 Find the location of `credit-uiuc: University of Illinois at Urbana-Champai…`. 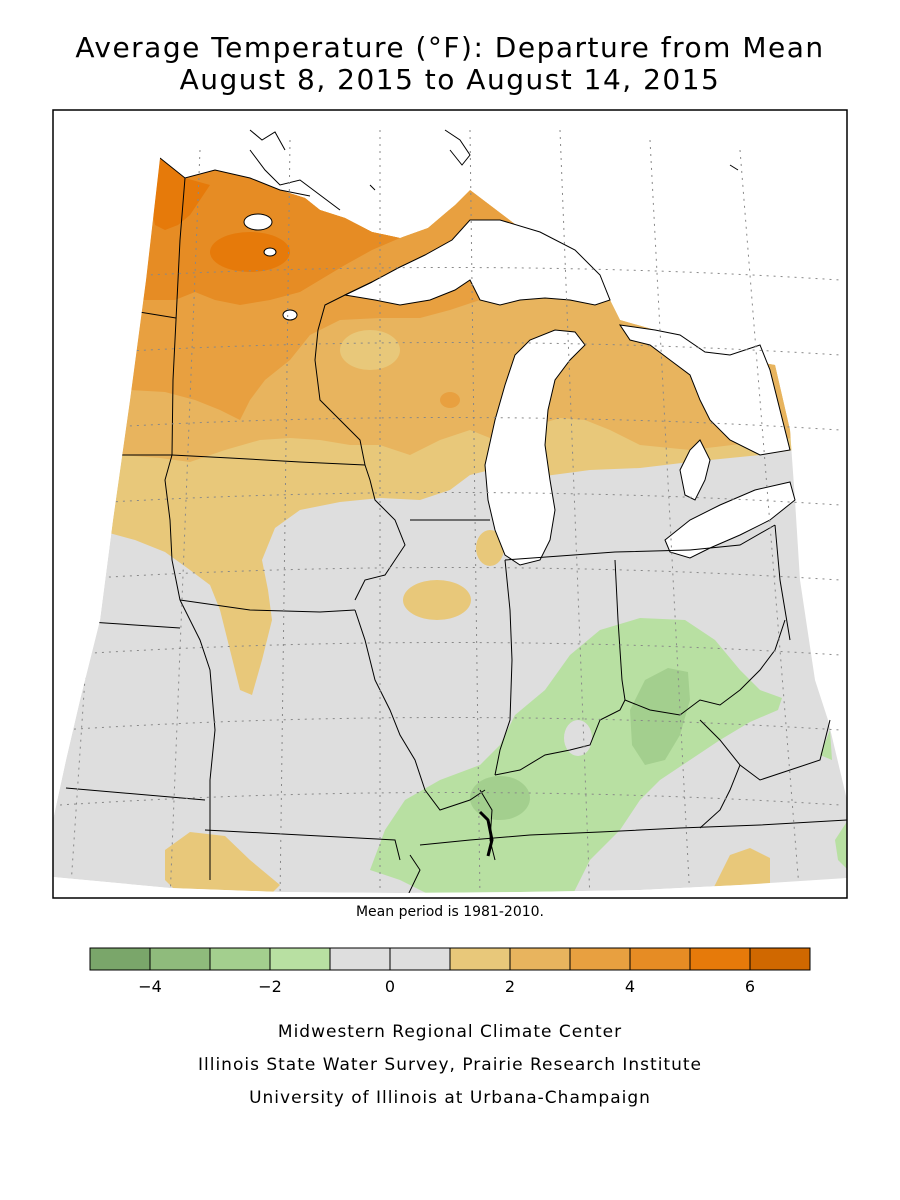

credit-uiuc: University of Illinois at Urbana-Champai… is located at coordinates (450, 1098).